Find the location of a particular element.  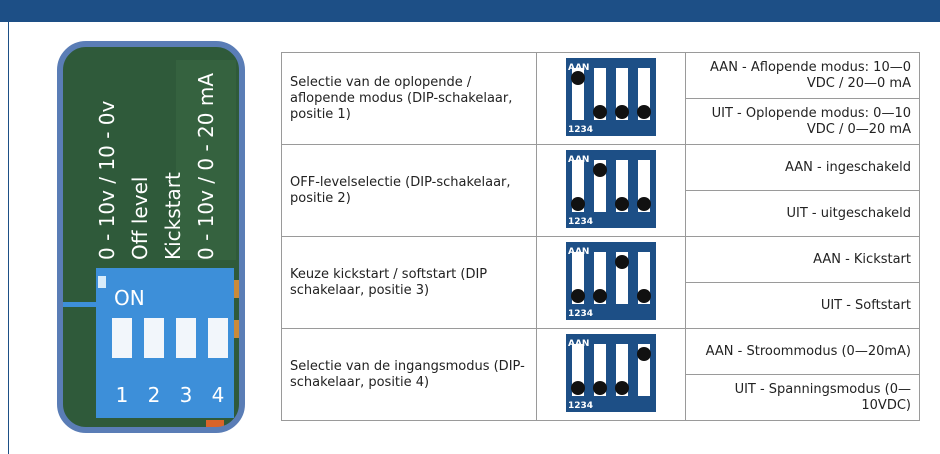

option-on: AAN - Kickstart is located at coordinates (802, 259).